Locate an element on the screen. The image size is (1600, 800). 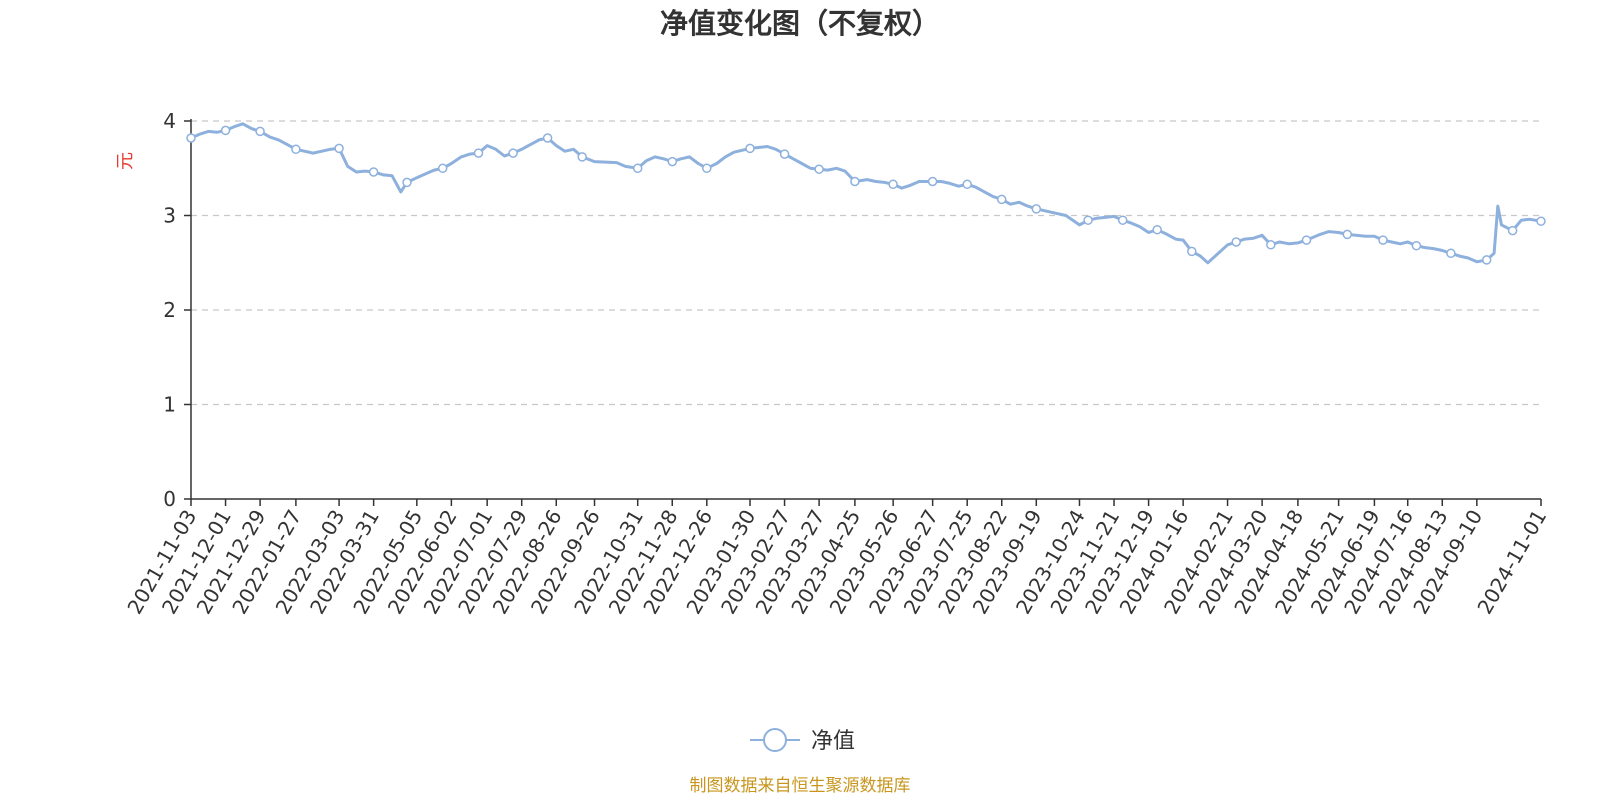
chart-title: 净值变化图（不复权） is located at coordinates (800, 23).